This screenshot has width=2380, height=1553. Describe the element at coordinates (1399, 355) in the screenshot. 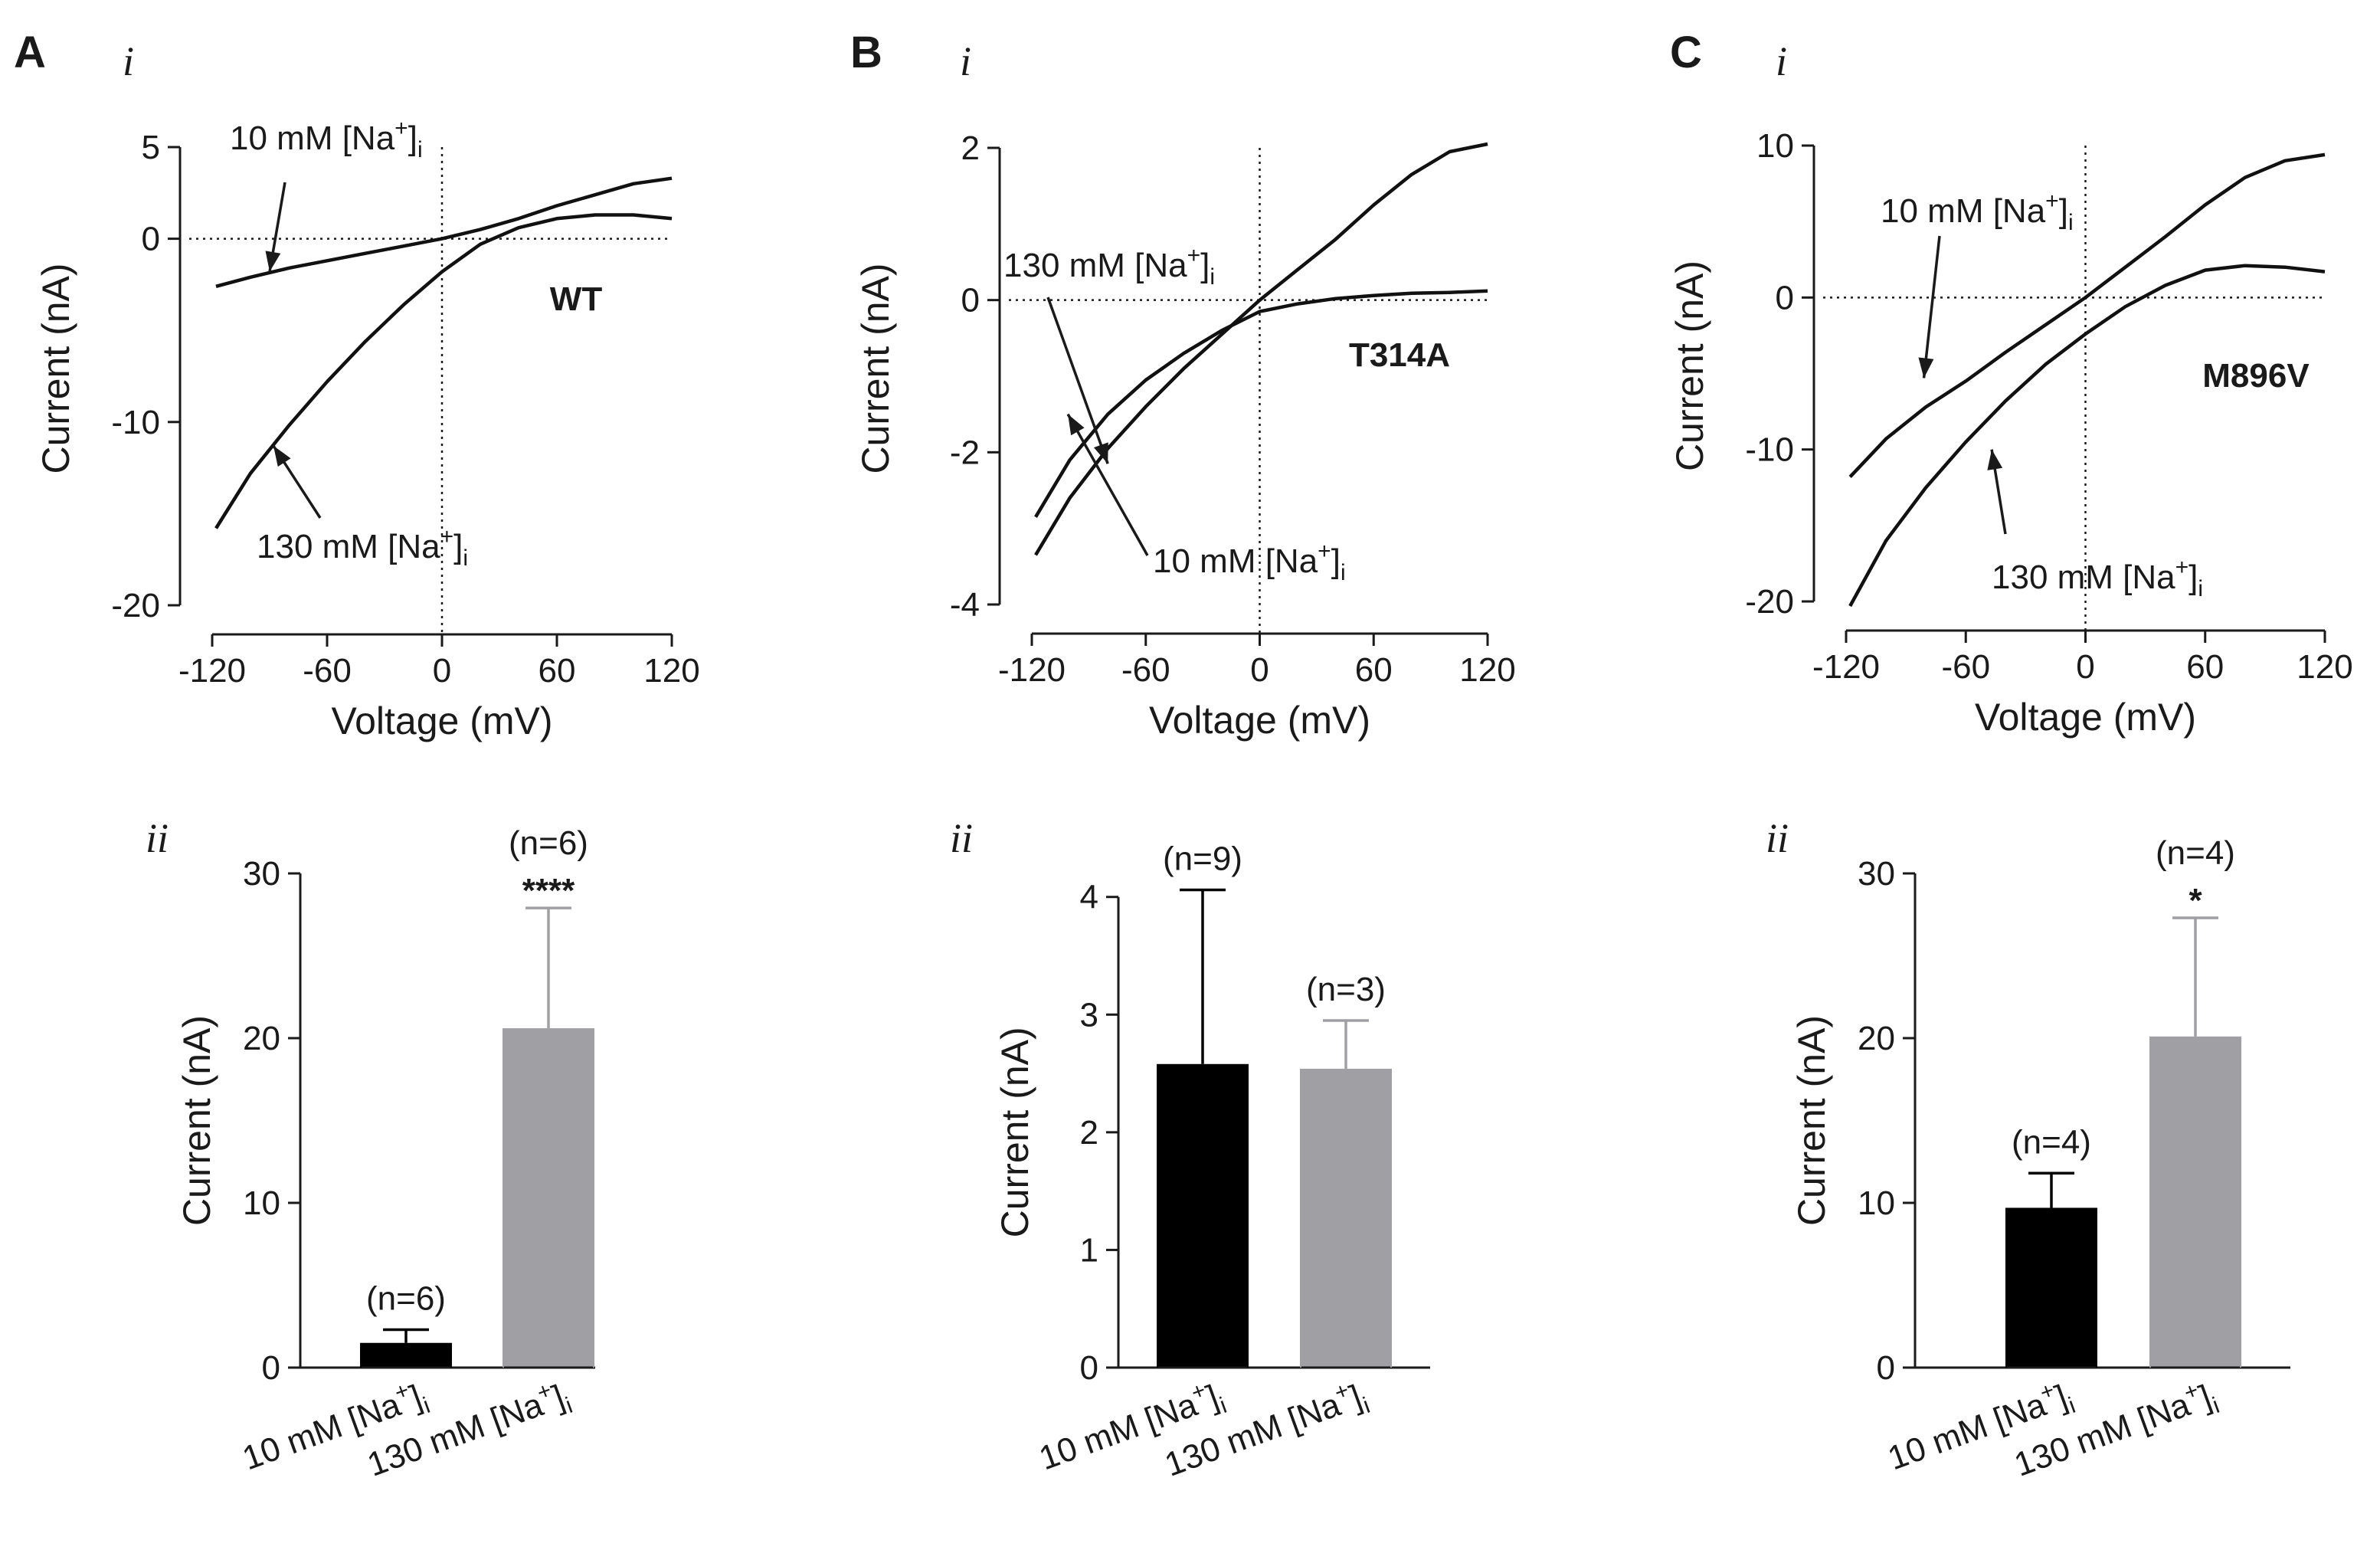

I see `variant-label: T314A` at that location.